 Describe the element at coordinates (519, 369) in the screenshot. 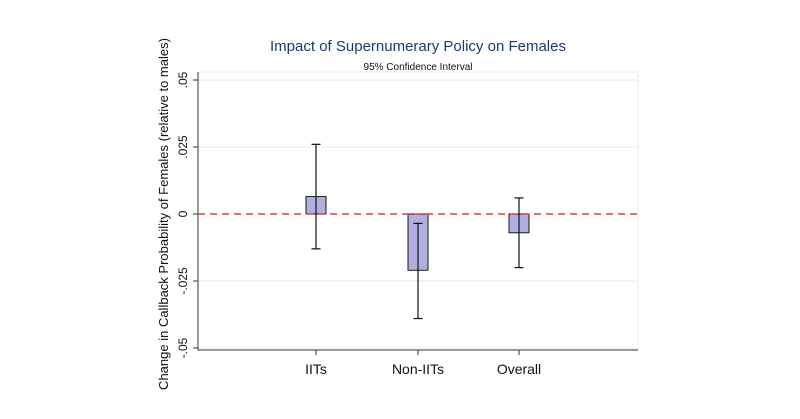

I see `x-tick-label: Overall` at that location.